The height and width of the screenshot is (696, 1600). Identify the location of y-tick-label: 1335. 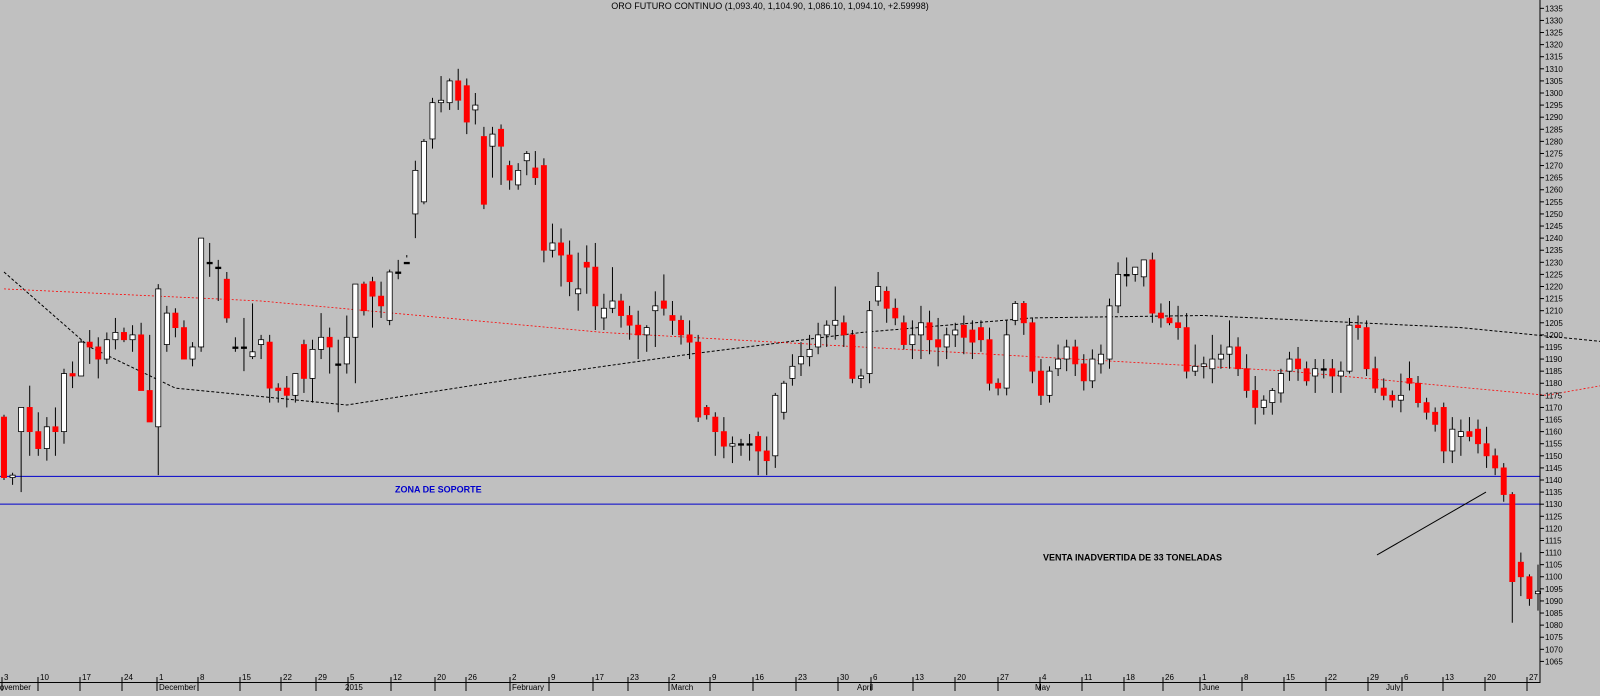
(1554, 8).